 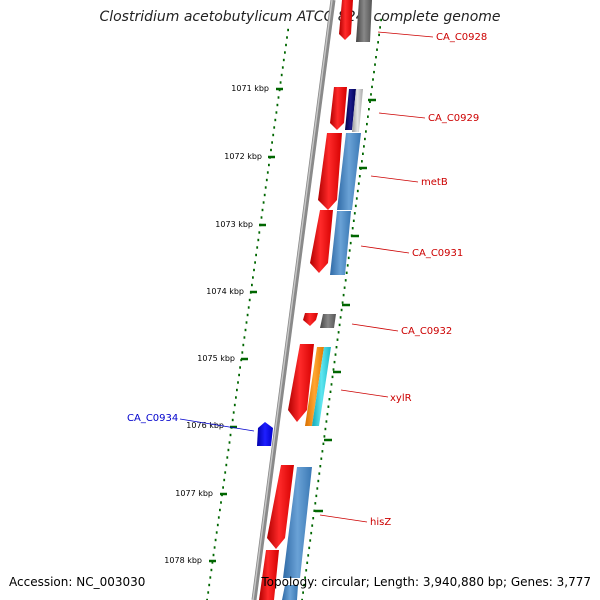 I want to click on gene-xylR-cds-a, so click(x=314, y=386).